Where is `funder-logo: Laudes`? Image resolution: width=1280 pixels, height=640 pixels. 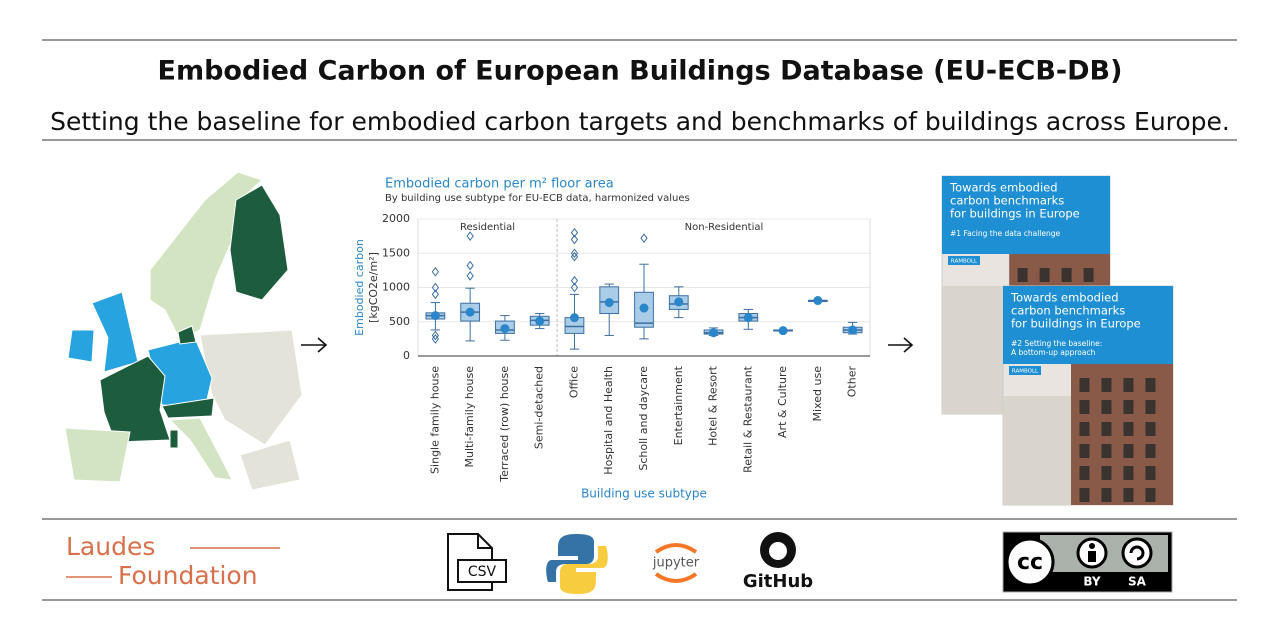 funder-logo: Laudes is located at coordinates (110, 546).